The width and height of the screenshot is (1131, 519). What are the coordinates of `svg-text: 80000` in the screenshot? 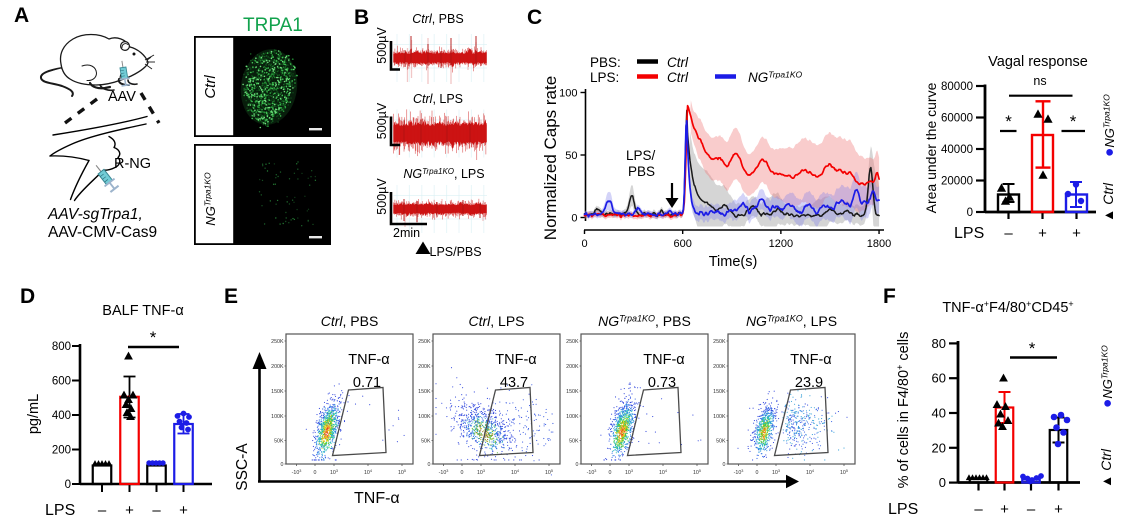 It's located at (957, 87).